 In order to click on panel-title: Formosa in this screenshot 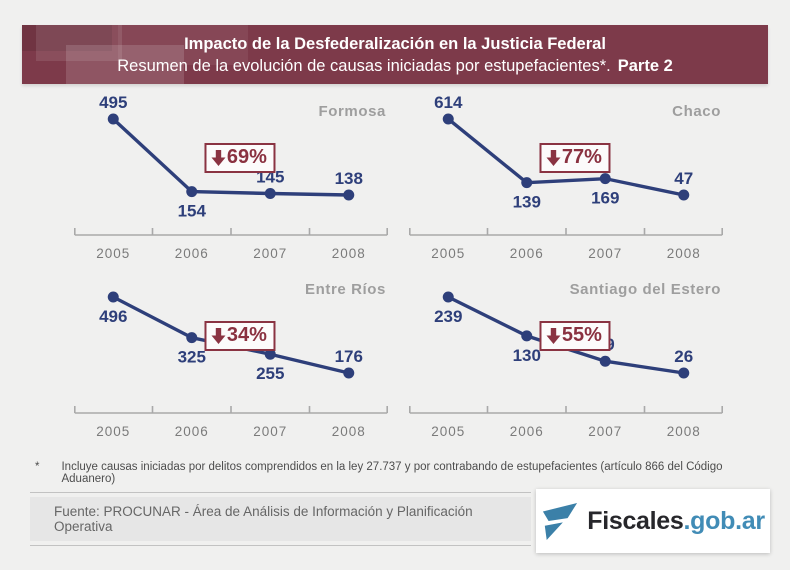, I will do `click(352, 111)`.